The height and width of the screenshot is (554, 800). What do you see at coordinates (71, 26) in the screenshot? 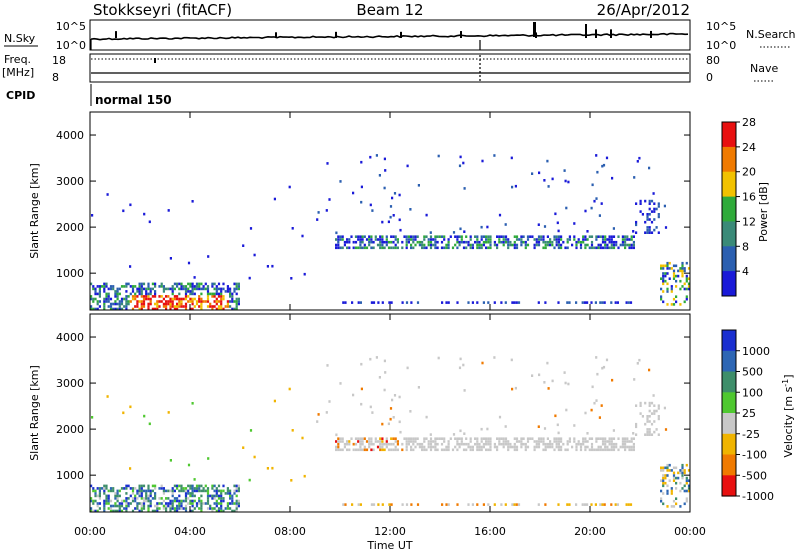
I see `noise-left-tick-top: 10^5` at bounding box center [71, 26].